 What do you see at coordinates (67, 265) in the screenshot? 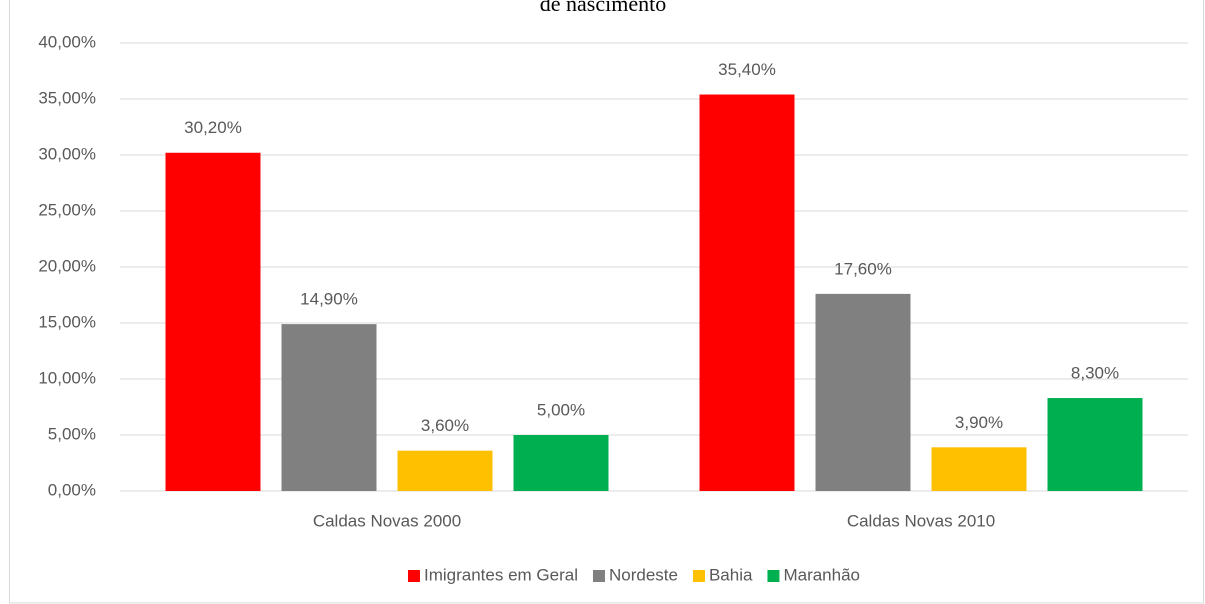
I see `y-tick-label: 20,00%` at bounding box center [67, 265].